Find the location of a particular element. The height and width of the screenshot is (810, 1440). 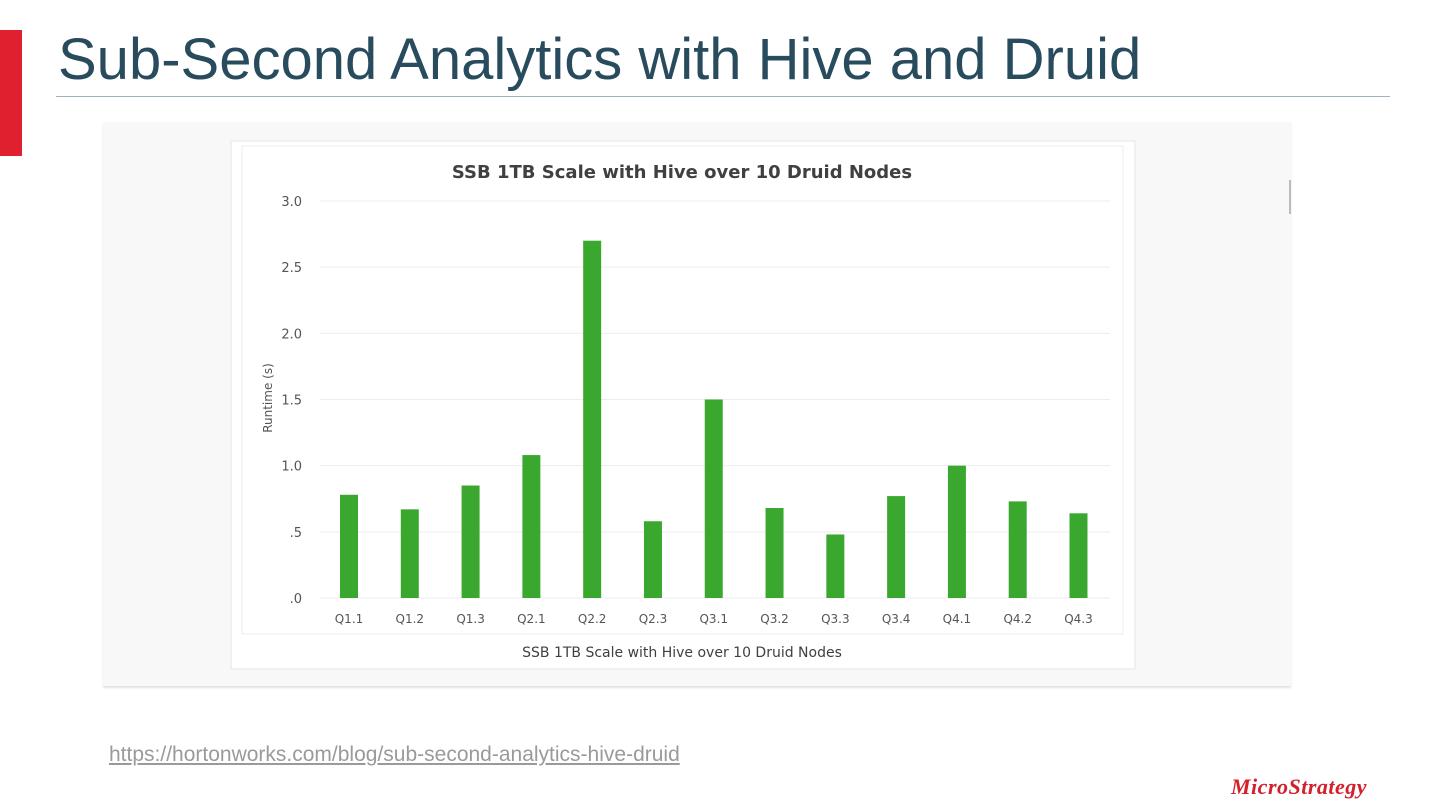

x-tick-label: Q1.1 is located at coordinates (349, 619).